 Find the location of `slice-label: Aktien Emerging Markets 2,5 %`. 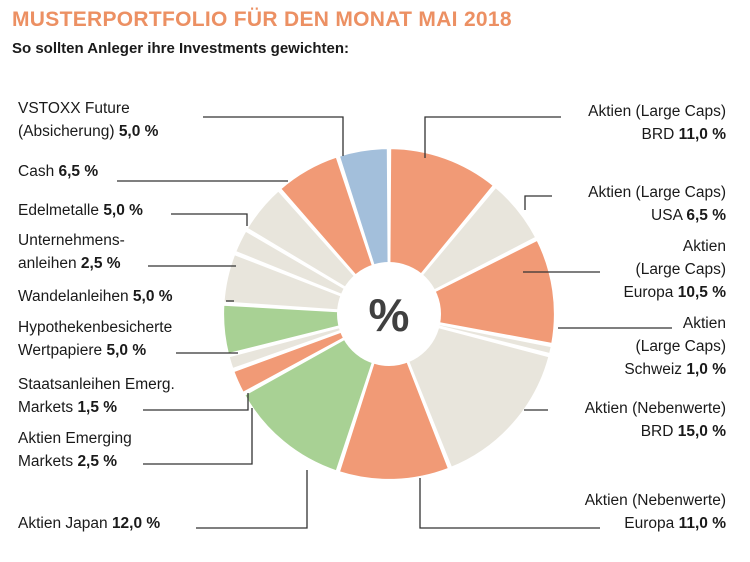

slice-label: Aktien Emerging Markets 2,5 % is located at coordinates (75, 450).